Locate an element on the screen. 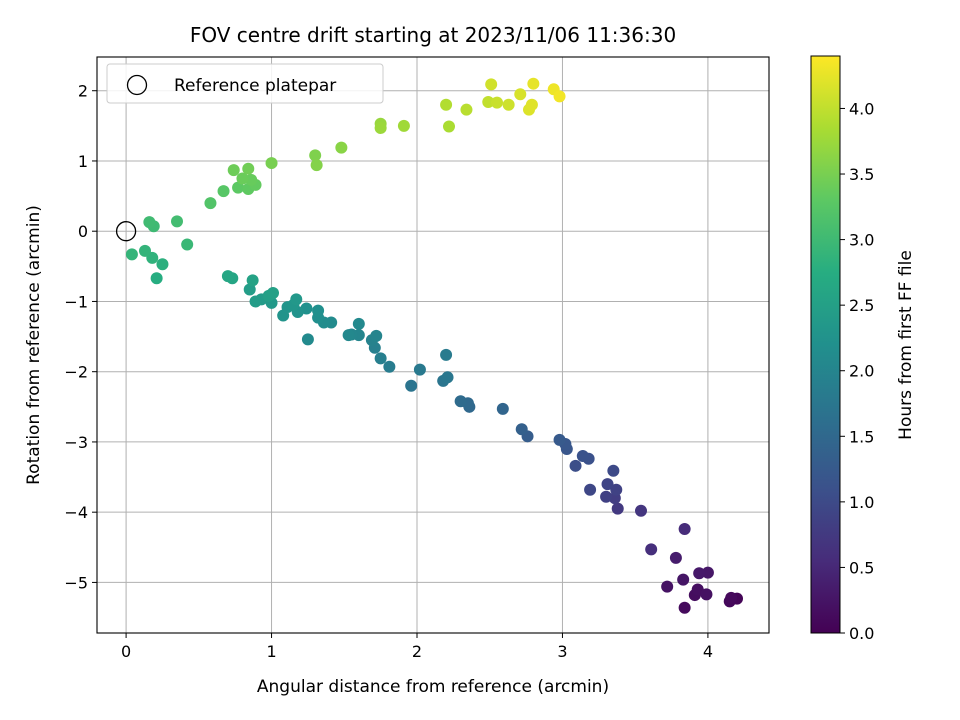 The width and height of the screenshot is (960, 720). y-tick-label: 0 is located at coordinates (83, 231).